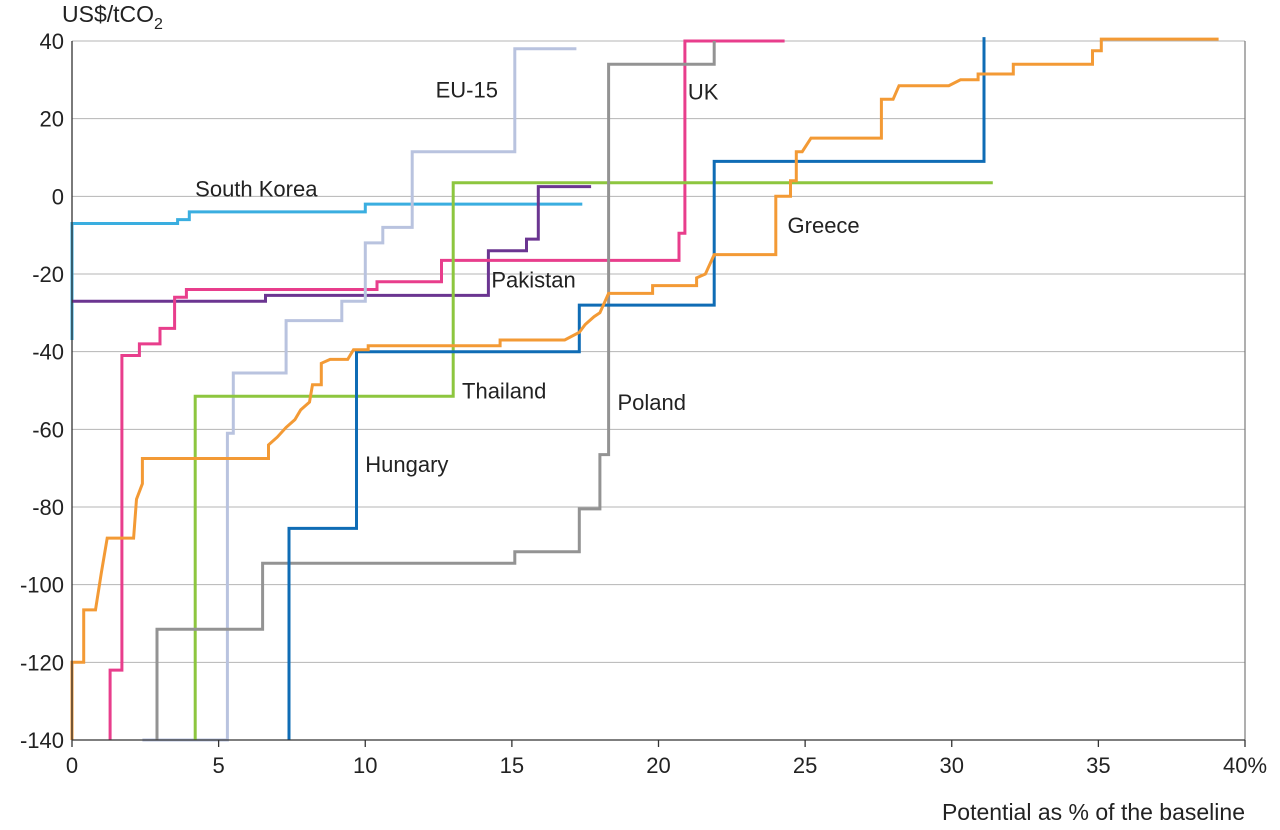 Image resolution: width=1280 pixels, height=830 pixels. I want to click on y-tick-label: -60, so click(48, 429).